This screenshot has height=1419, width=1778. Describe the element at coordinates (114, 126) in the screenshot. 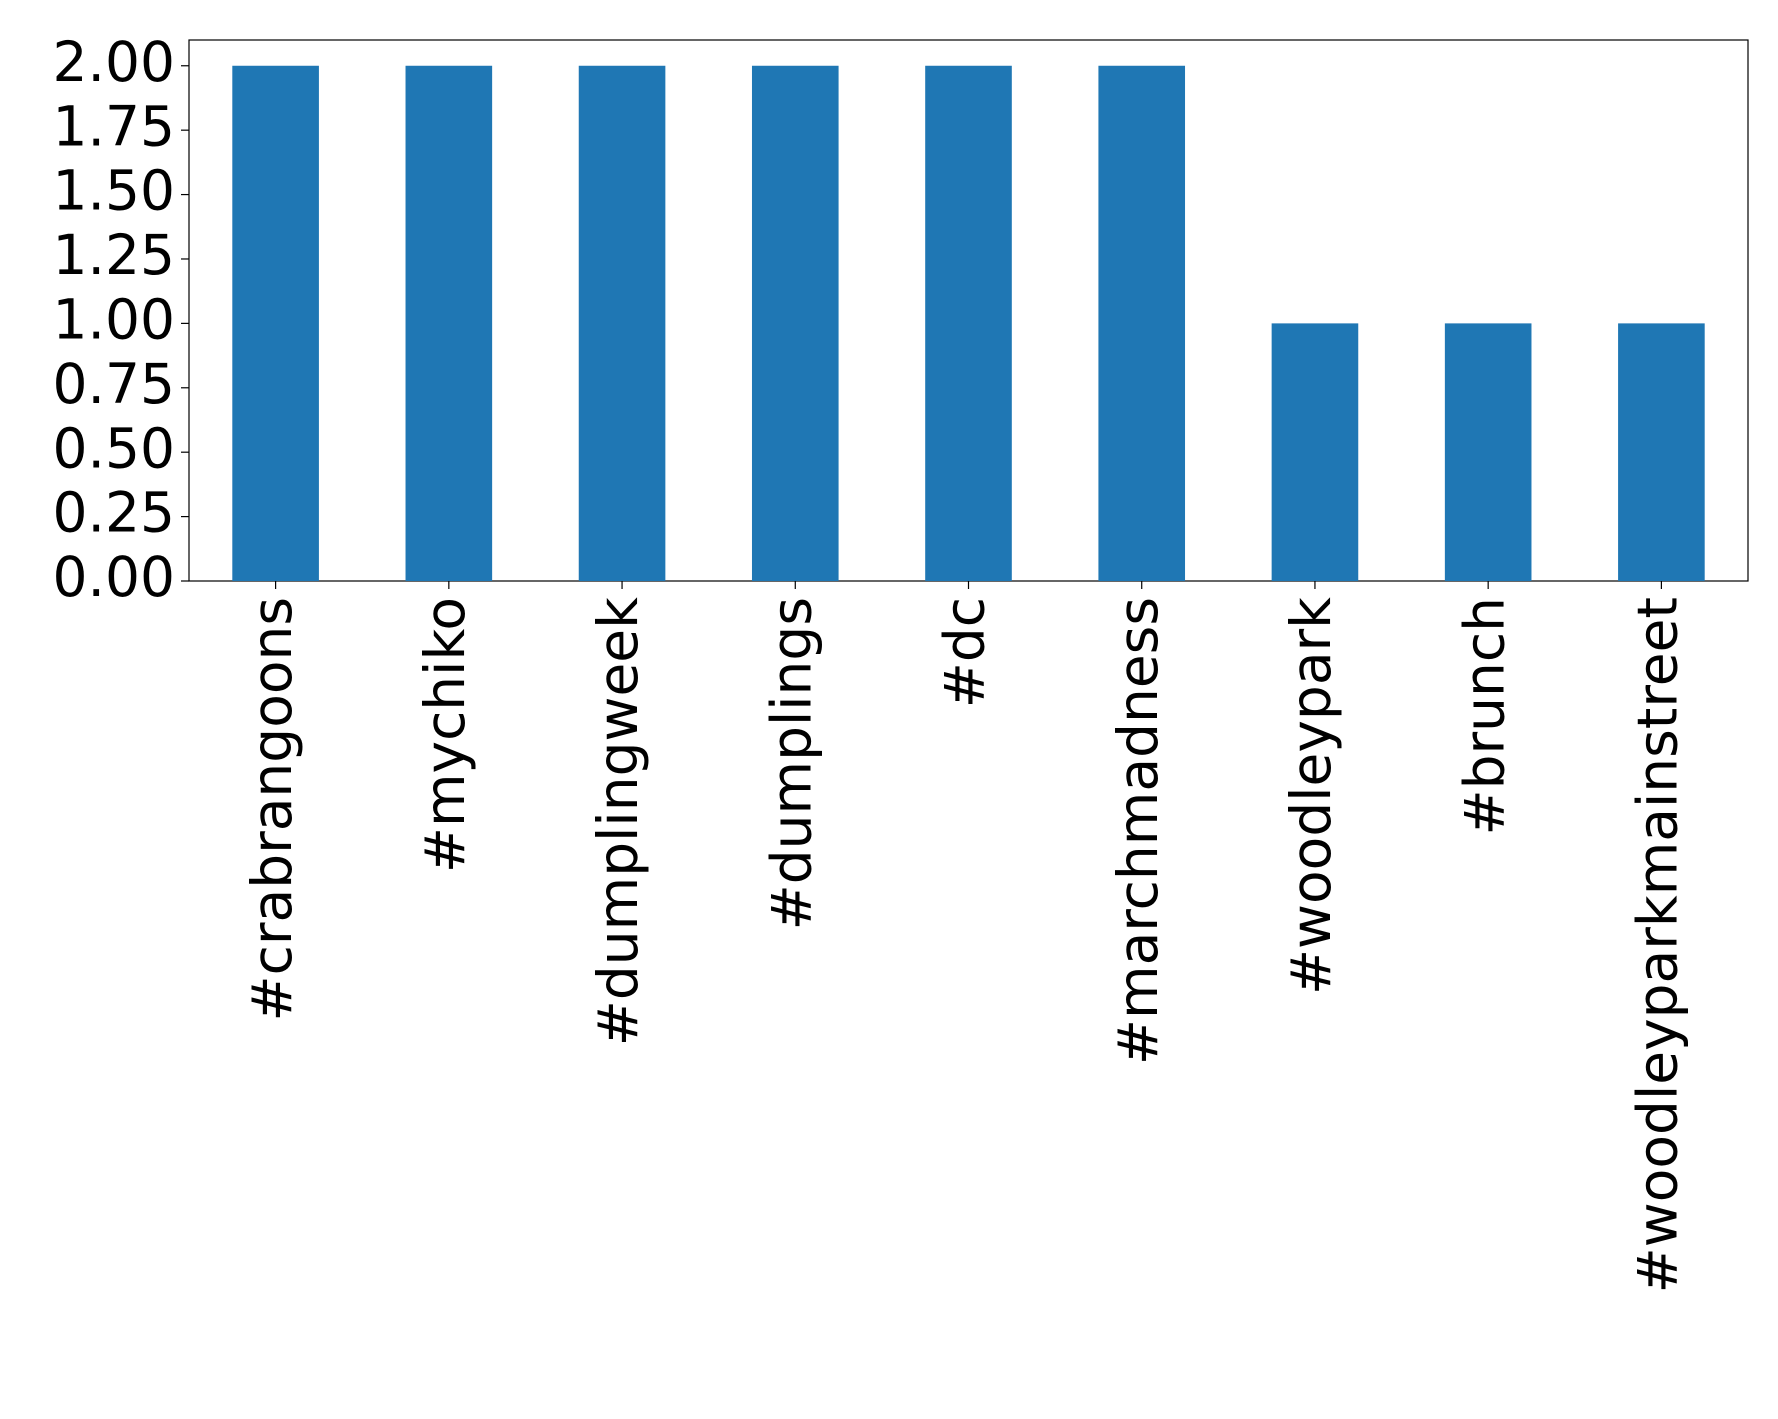

I see `y-tick-label: 1.75` at that location.